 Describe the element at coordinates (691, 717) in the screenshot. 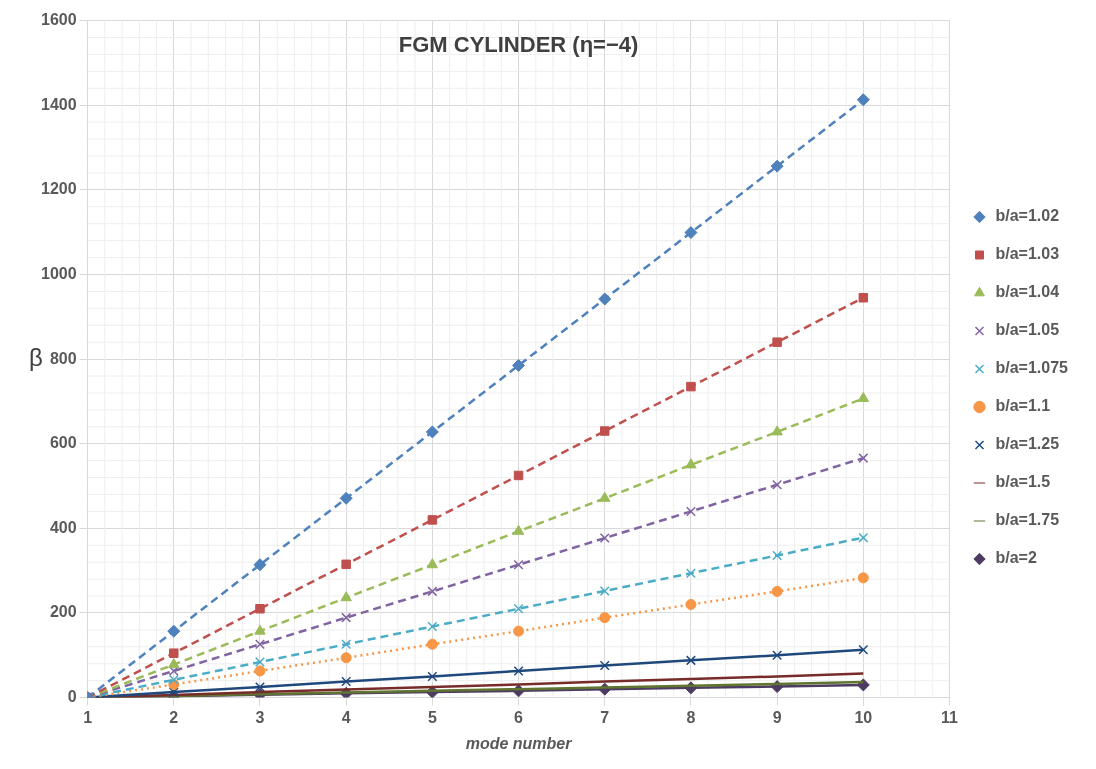

I see `x-tick-label: 8` at that location.